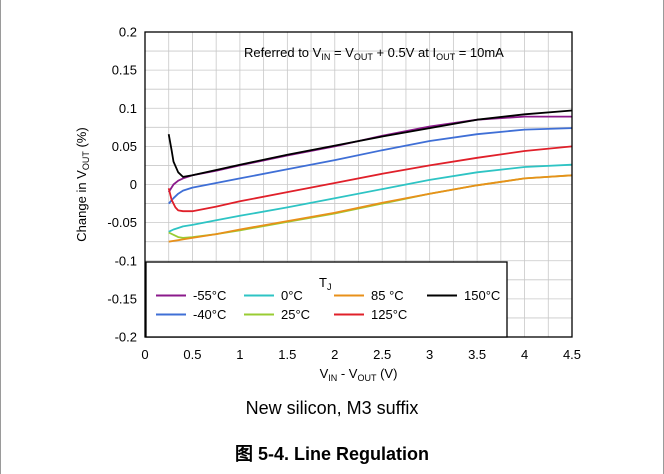 The width and height of the screenshot is (664, 474). I want to click on label-part: Referred to V, so click(283, 52).